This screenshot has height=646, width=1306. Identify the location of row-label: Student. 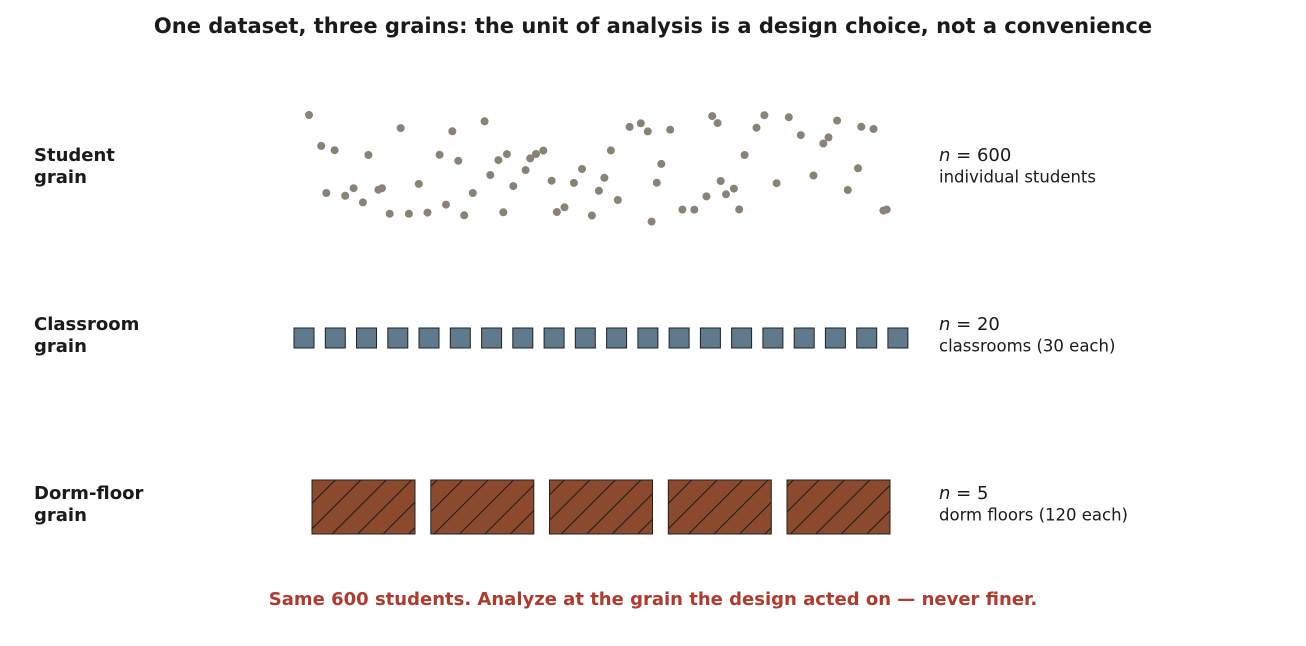
(74, 155).